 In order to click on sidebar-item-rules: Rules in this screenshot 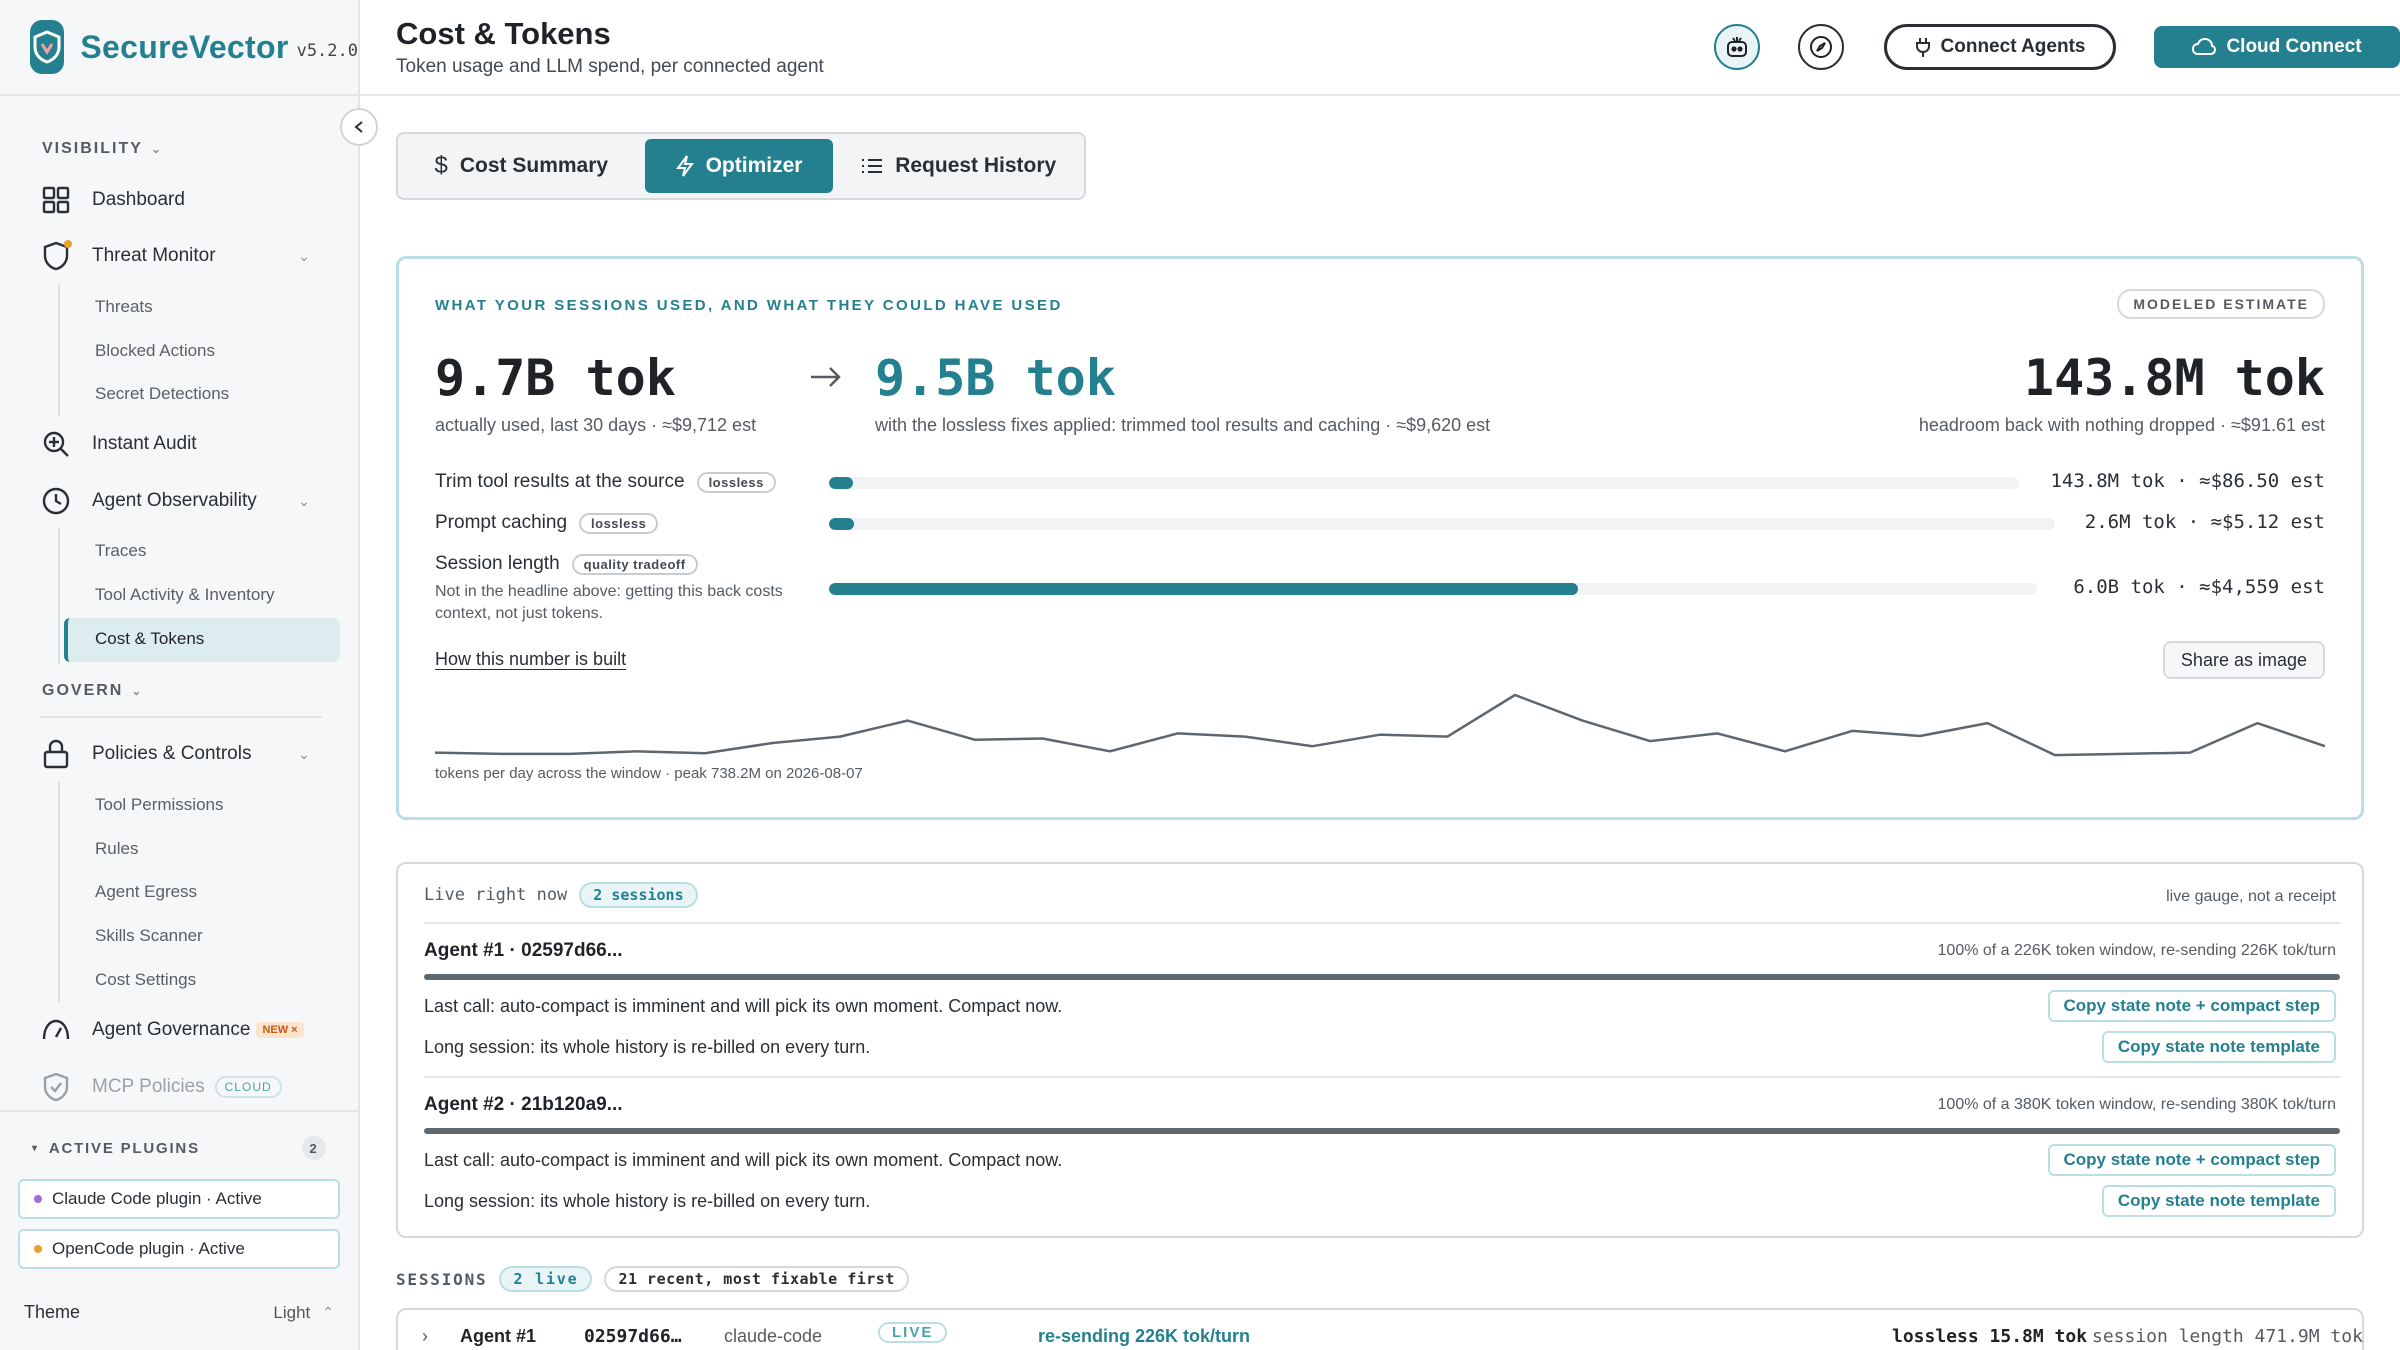, I will do `click(117, 848)`.